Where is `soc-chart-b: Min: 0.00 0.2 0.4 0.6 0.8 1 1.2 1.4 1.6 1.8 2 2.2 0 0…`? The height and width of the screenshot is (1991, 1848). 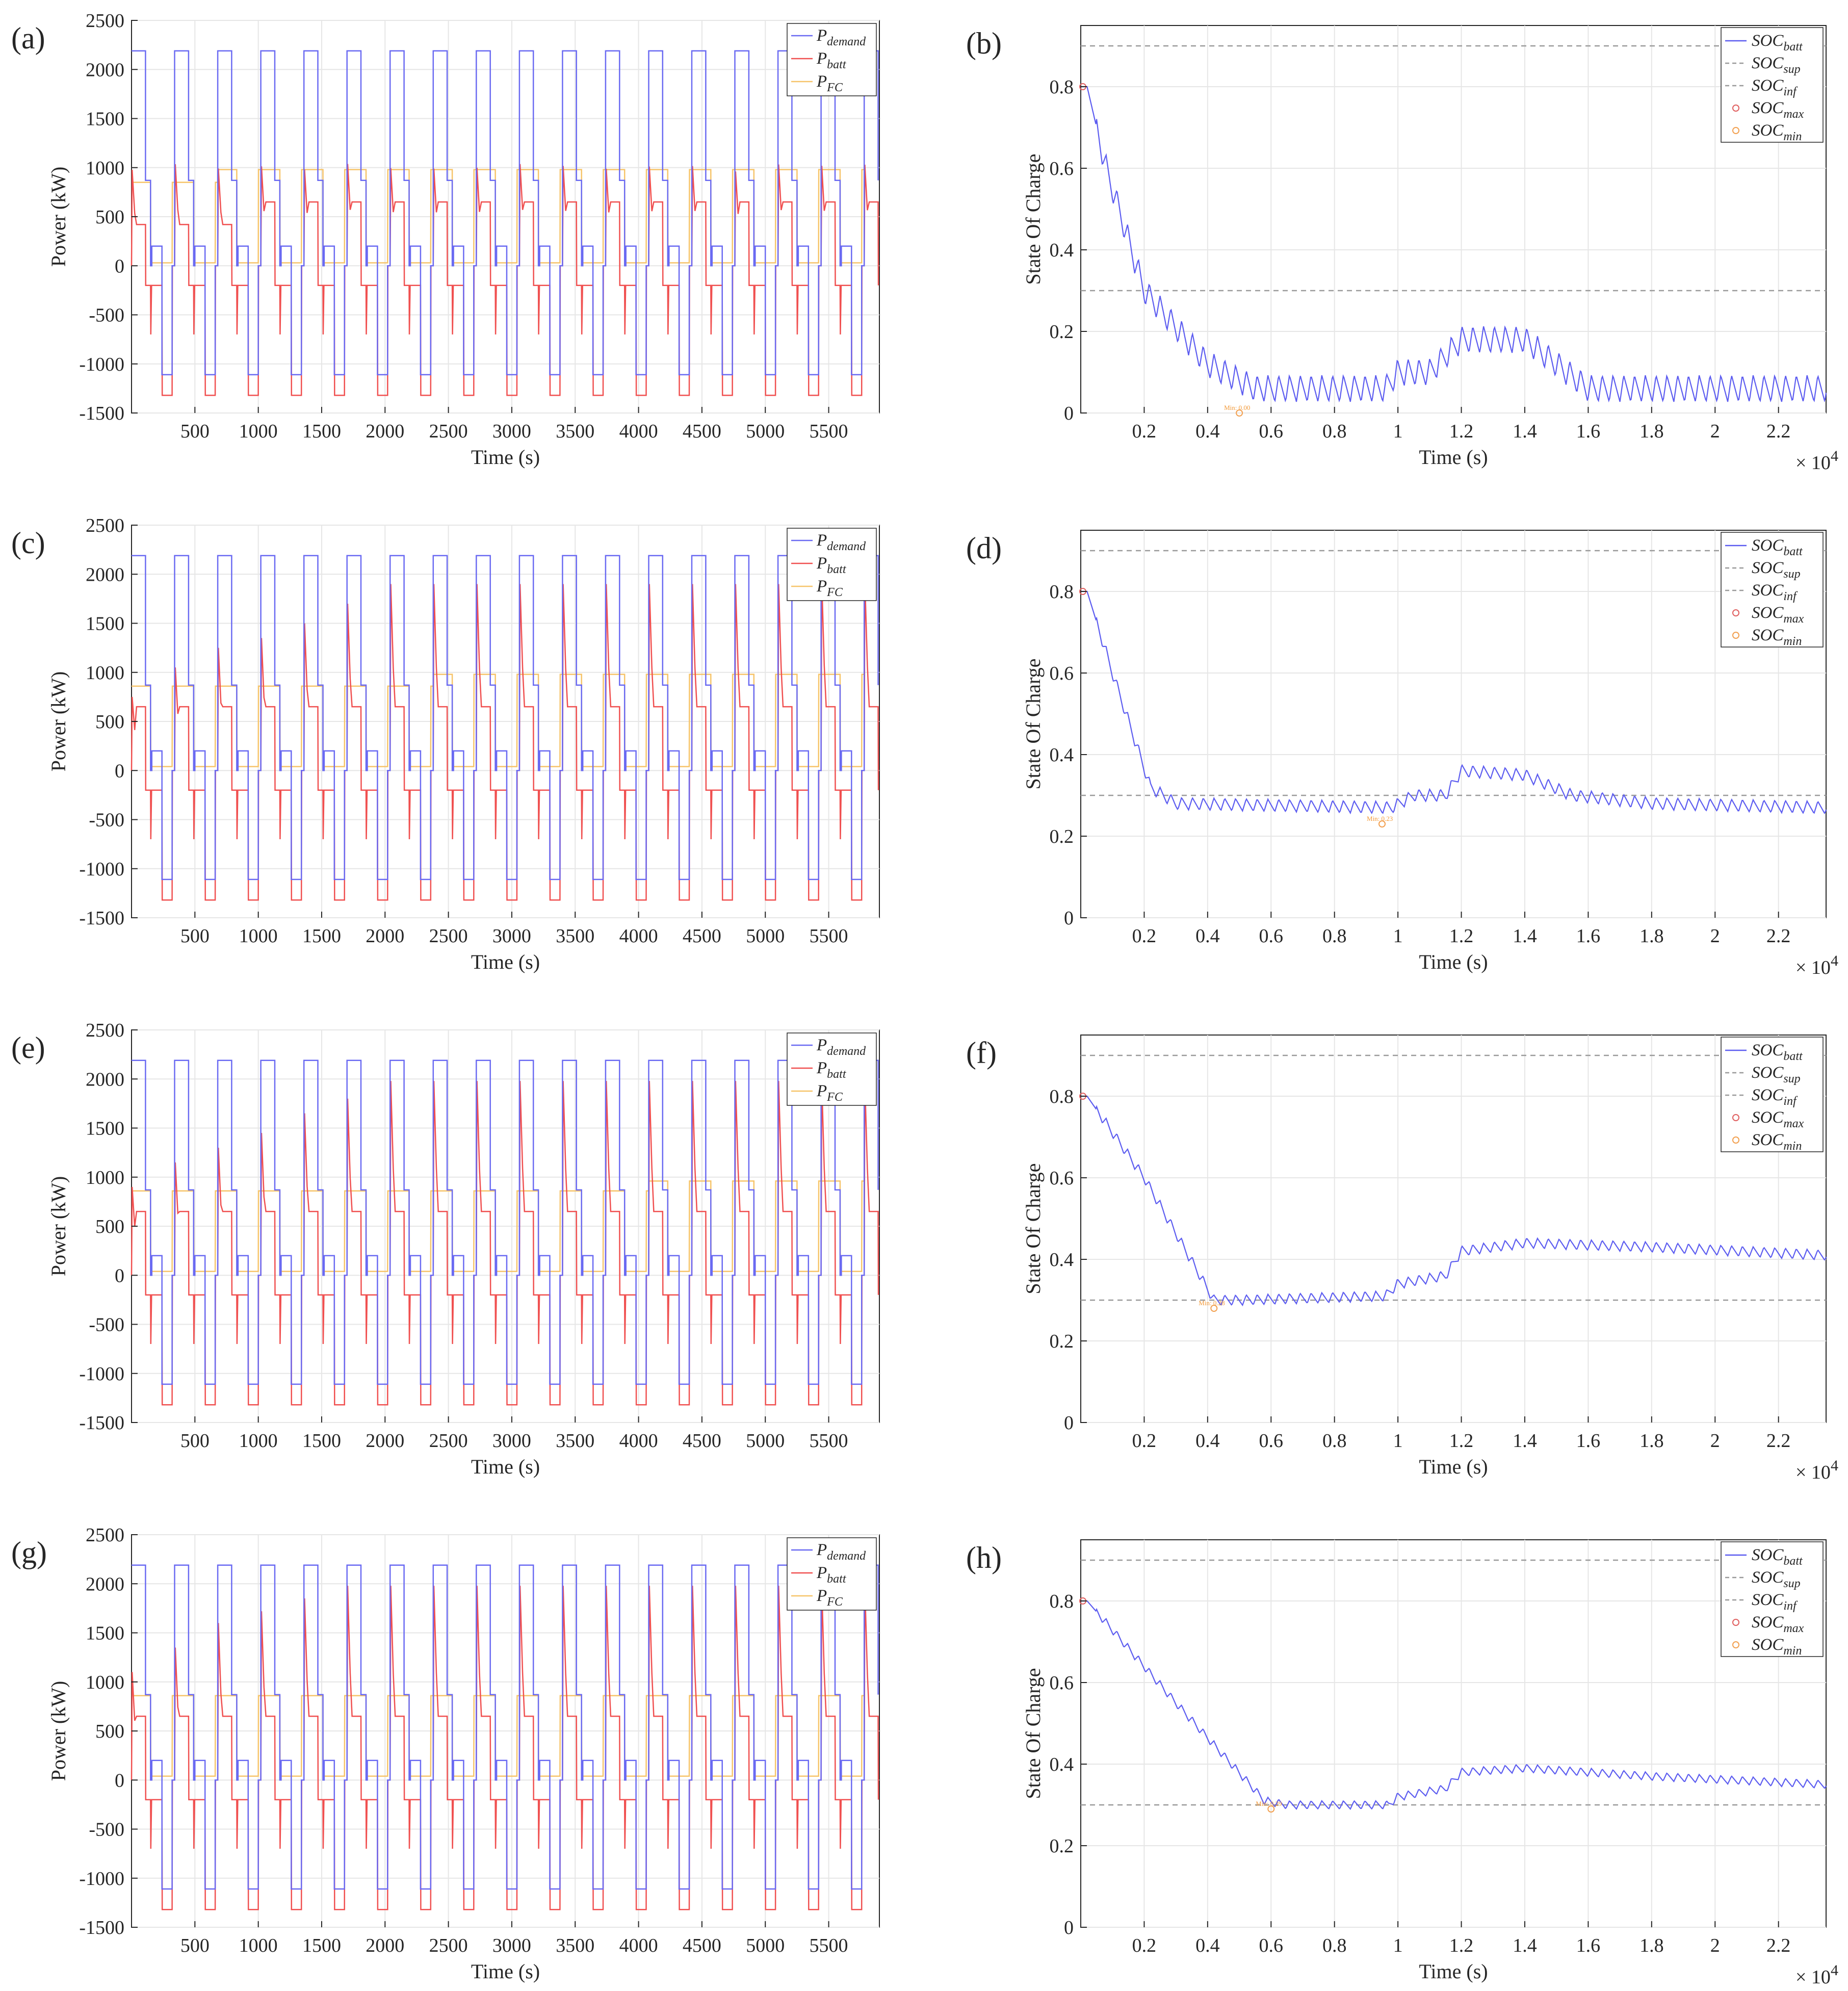 soc-chart-b: Min: 0.00 0.2 0.4 0.6 0.8 1 1.2 1.4 1.6 1.8 2 2.2 0 0… is located at coordinates (1402, 249).